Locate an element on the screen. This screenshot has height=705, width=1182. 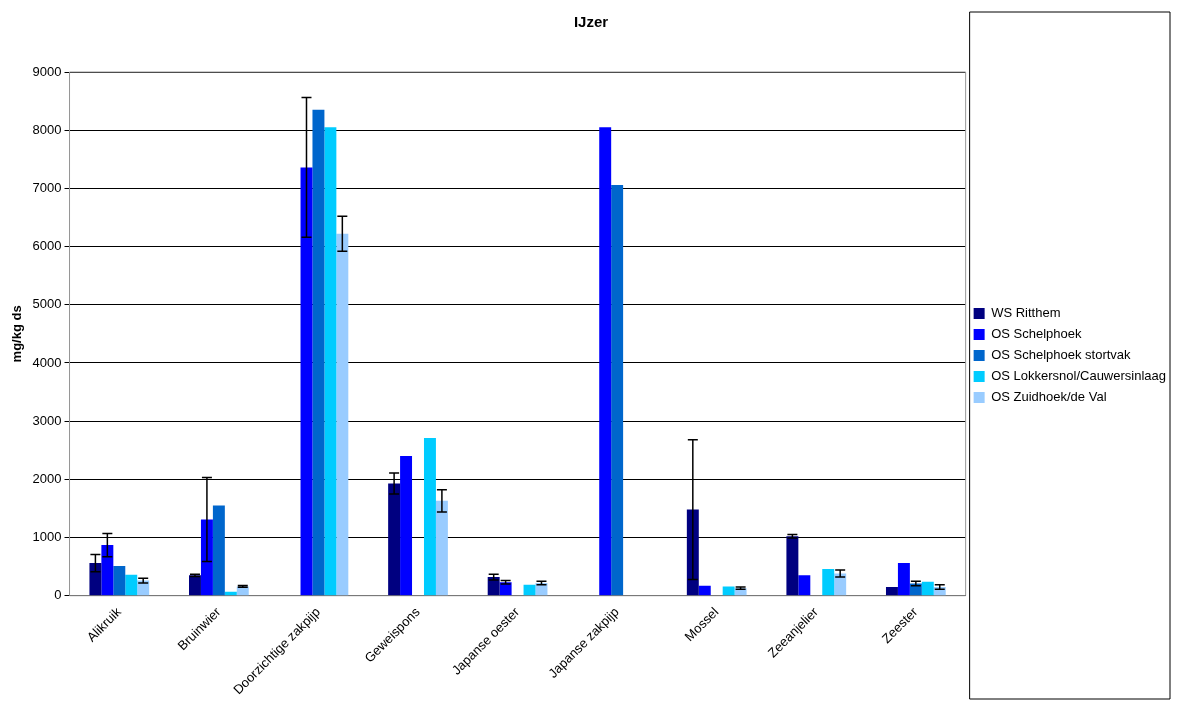
y-tick-label: 6000 is located at coordinates (47, 246).